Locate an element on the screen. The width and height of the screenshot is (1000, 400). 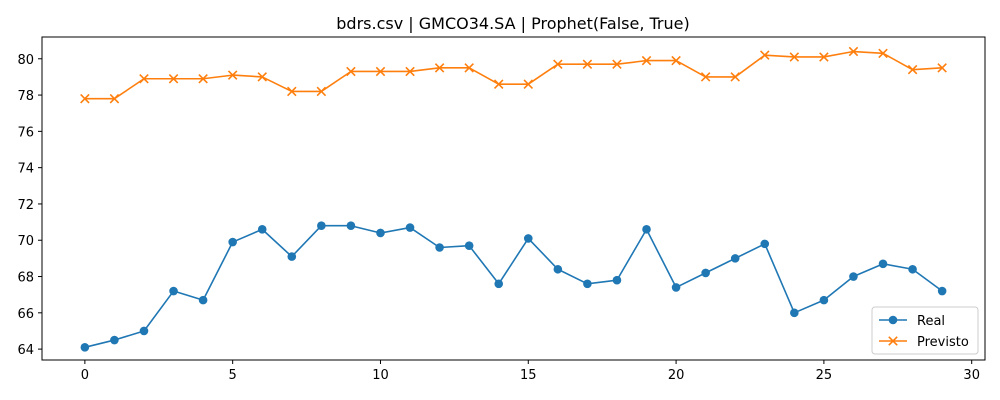
series-line-previsto is located at coordinates (513, 75).